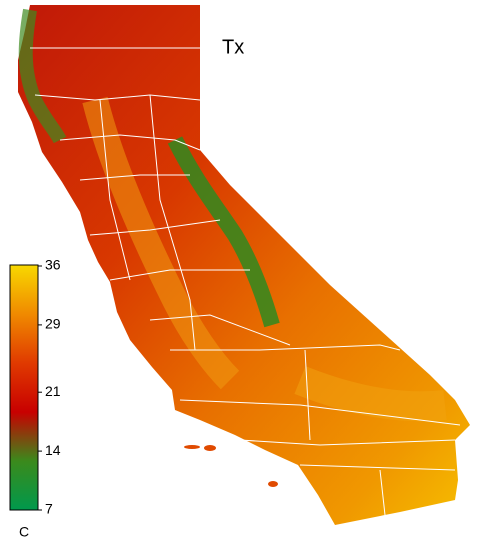  I want to click on colorbar-tick-label: 14, so click(53, 450).